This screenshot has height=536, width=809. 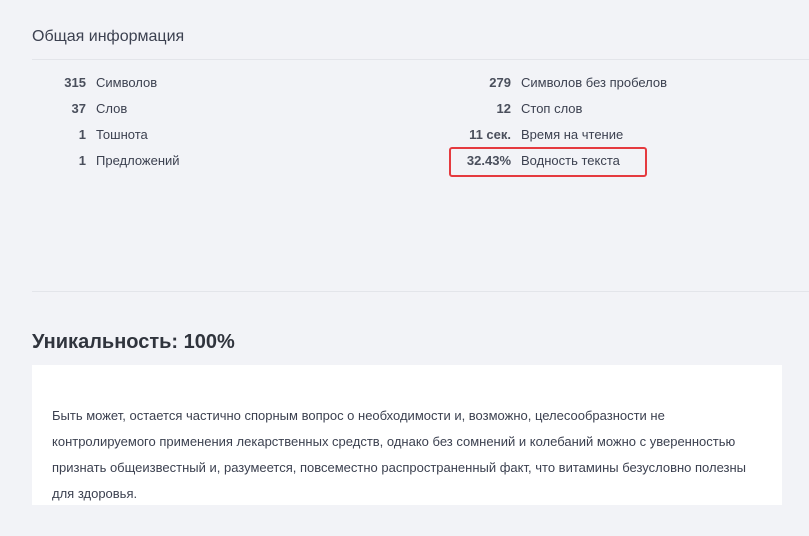 What do you see at coordinates (552, 108) in the screenshot?
I see `stat-label: Стоп слов` at bounding box center [552, 108].